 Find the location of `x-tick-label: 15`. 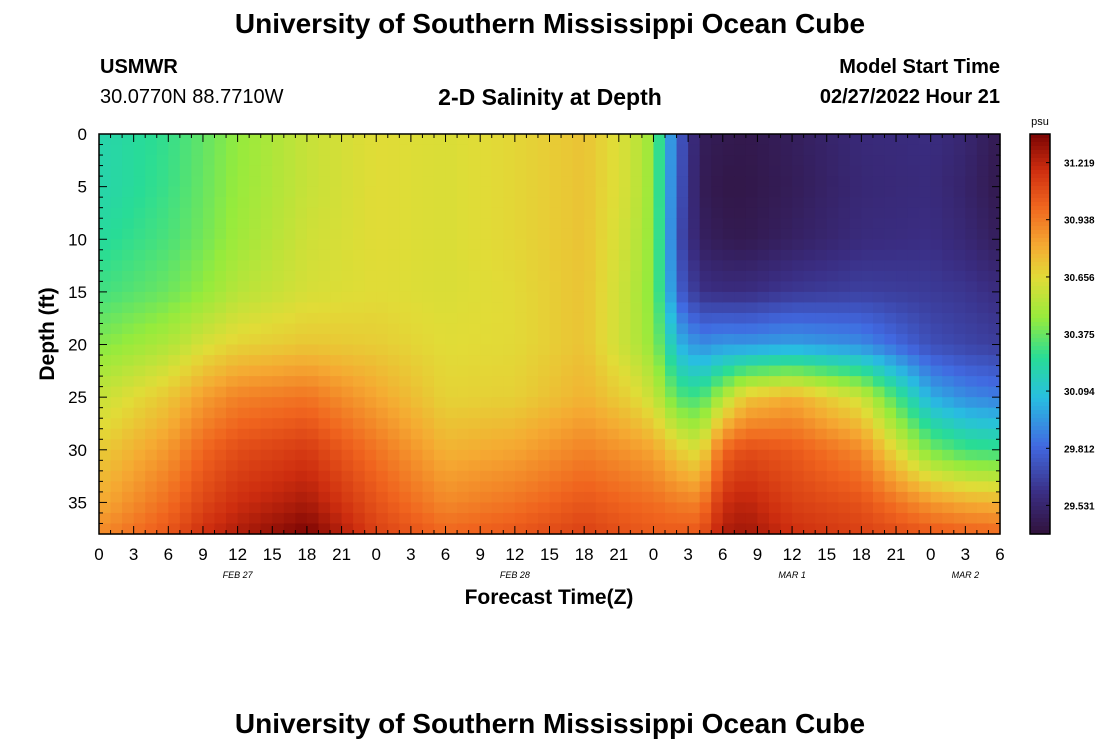

x-tick-label: 15 is located at coordinates (826, 554).